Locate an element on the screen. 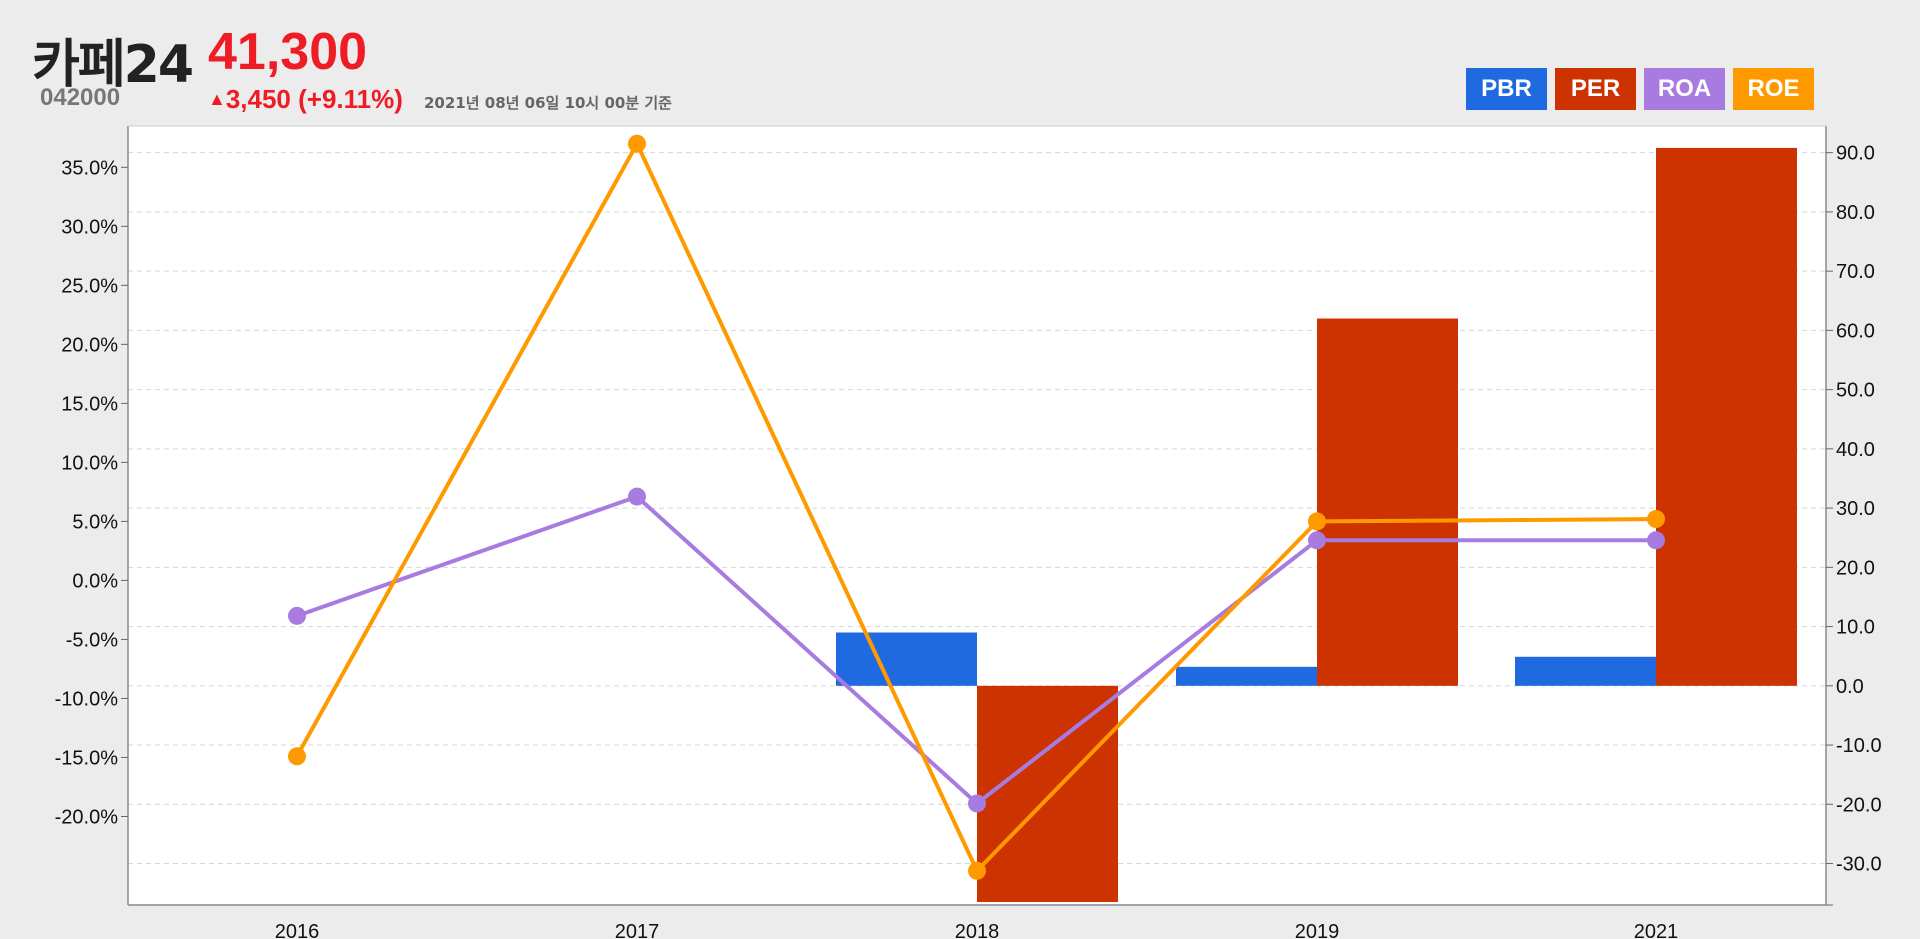  right-tick-label: 0.0 is located at coordinates (1850, 687).